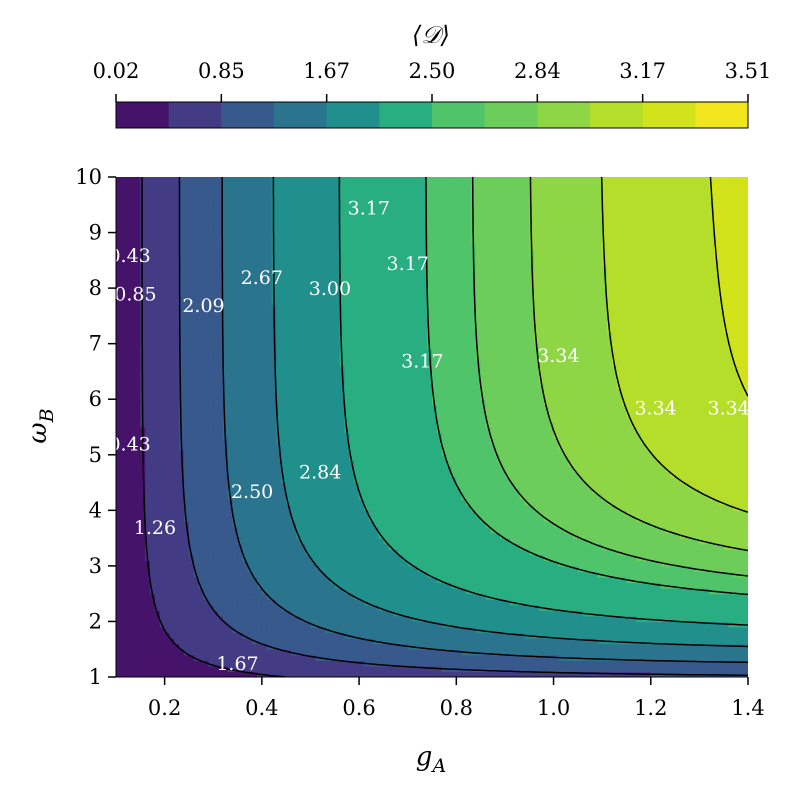 This screenshot has height=791, width=794. I want to click on colorbar, so click(432, 115).